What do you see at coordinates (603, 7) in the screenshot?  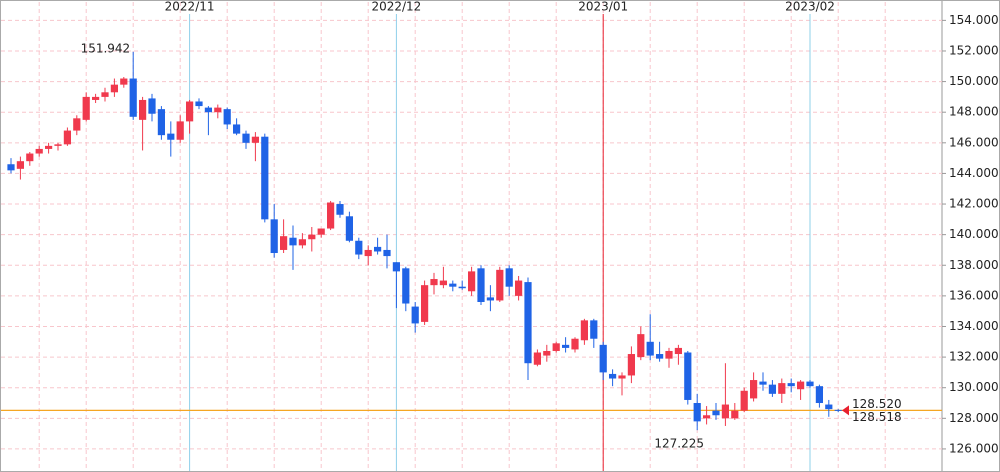 I see `x-tick-label: 2023/01` at bounding box center [603, 7].